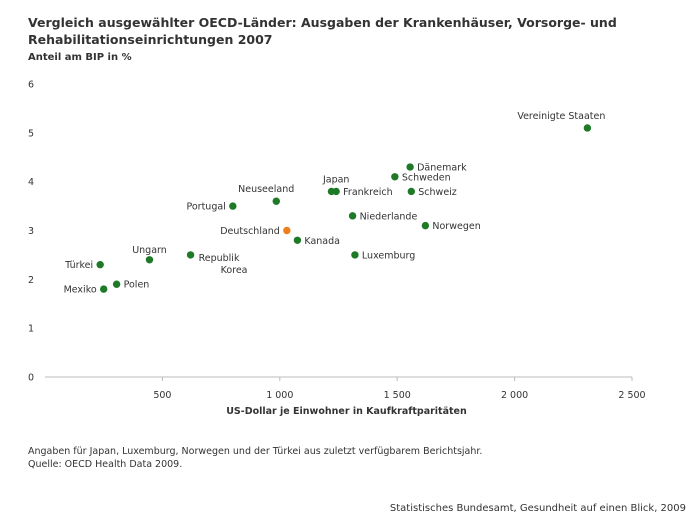 The width and height of the screenshot is (700, 525). Describe the element at coordinates (162, 395) in the screenshot. I see `x-tick-label: 500` at that location.